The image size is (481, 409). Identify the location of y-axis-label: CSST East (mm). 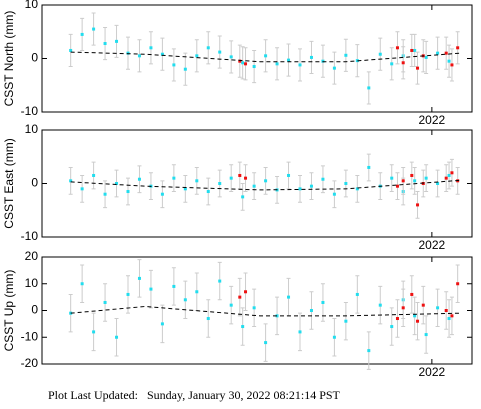
(9, 183).